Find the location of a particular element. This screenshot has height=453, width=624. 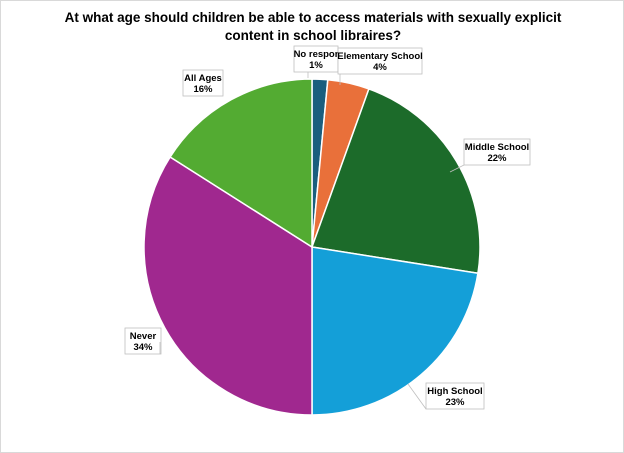

data-label-percent: 1% is located at coordinates (316, 65).